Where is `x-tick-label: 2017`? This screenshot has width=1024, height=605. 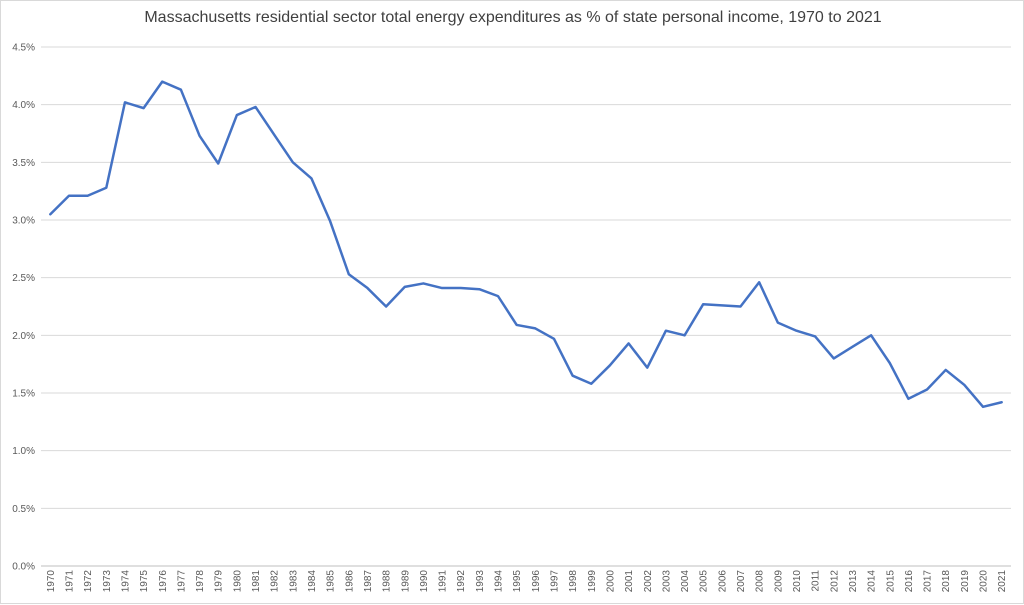
x-tick-label: 2017 is located at coordinates (928, 581).